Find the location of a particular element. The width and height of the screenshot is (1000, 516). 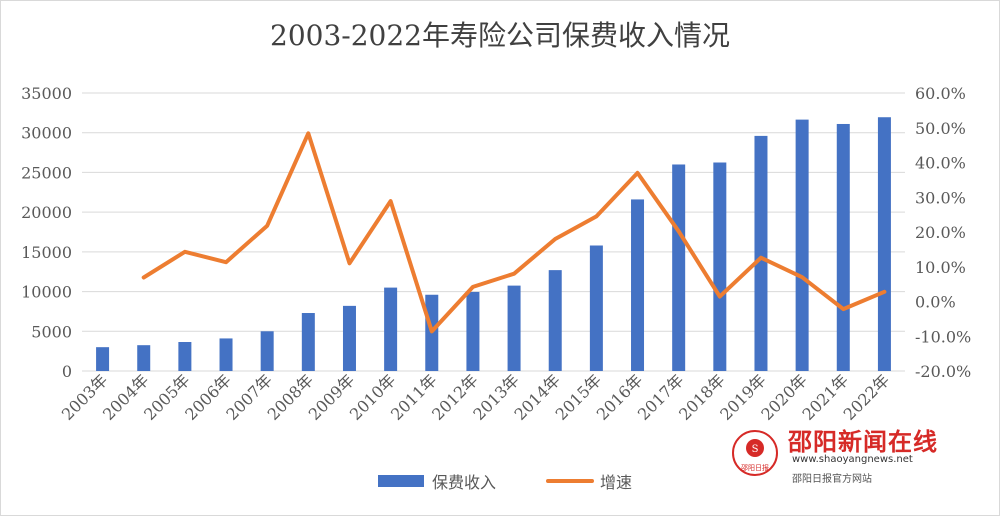

watermark-name: 邵阳新闻在线 is located at coordinates (863, 442).